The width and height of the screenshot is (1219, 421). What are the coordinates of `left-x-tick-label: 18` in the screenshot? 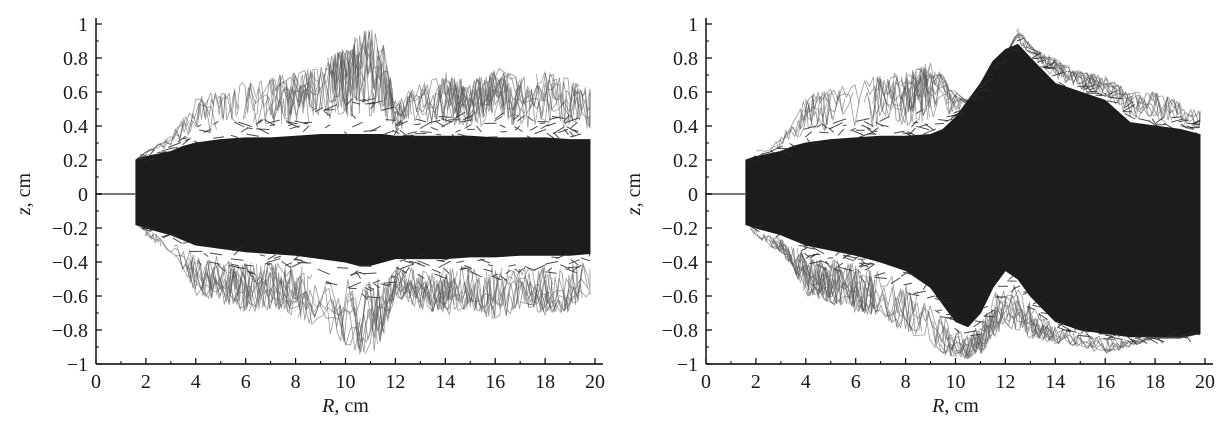 It's located at (545, 382).